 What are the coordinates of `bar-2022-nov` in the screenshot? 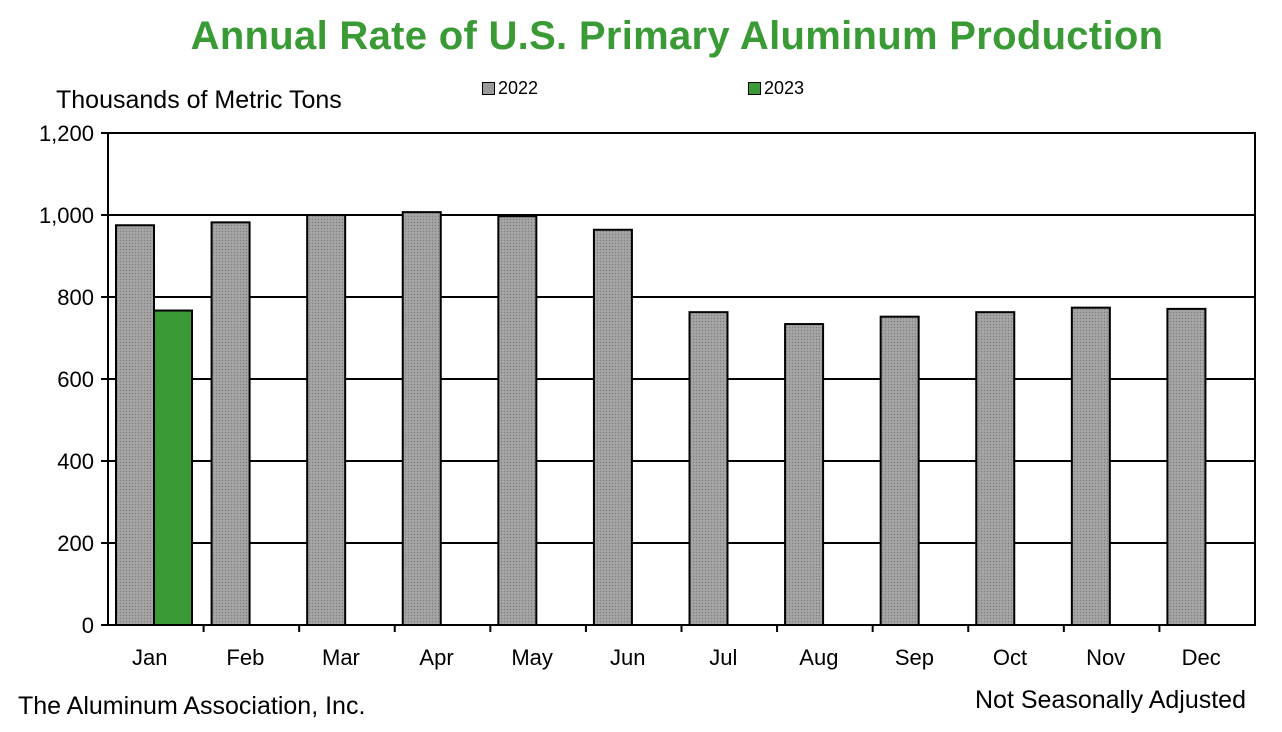 It's located at (1090, 466).